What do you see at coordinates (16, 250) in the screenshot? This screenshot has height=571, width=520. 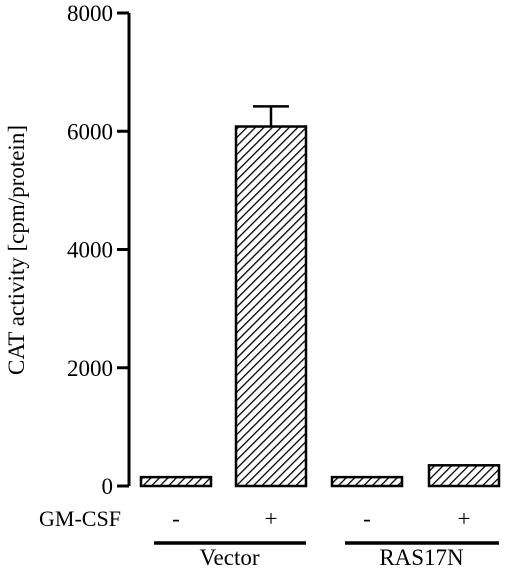 I see `y-axis-label: CAT activity [cpm/protein]` at bounding box center [16, 250].